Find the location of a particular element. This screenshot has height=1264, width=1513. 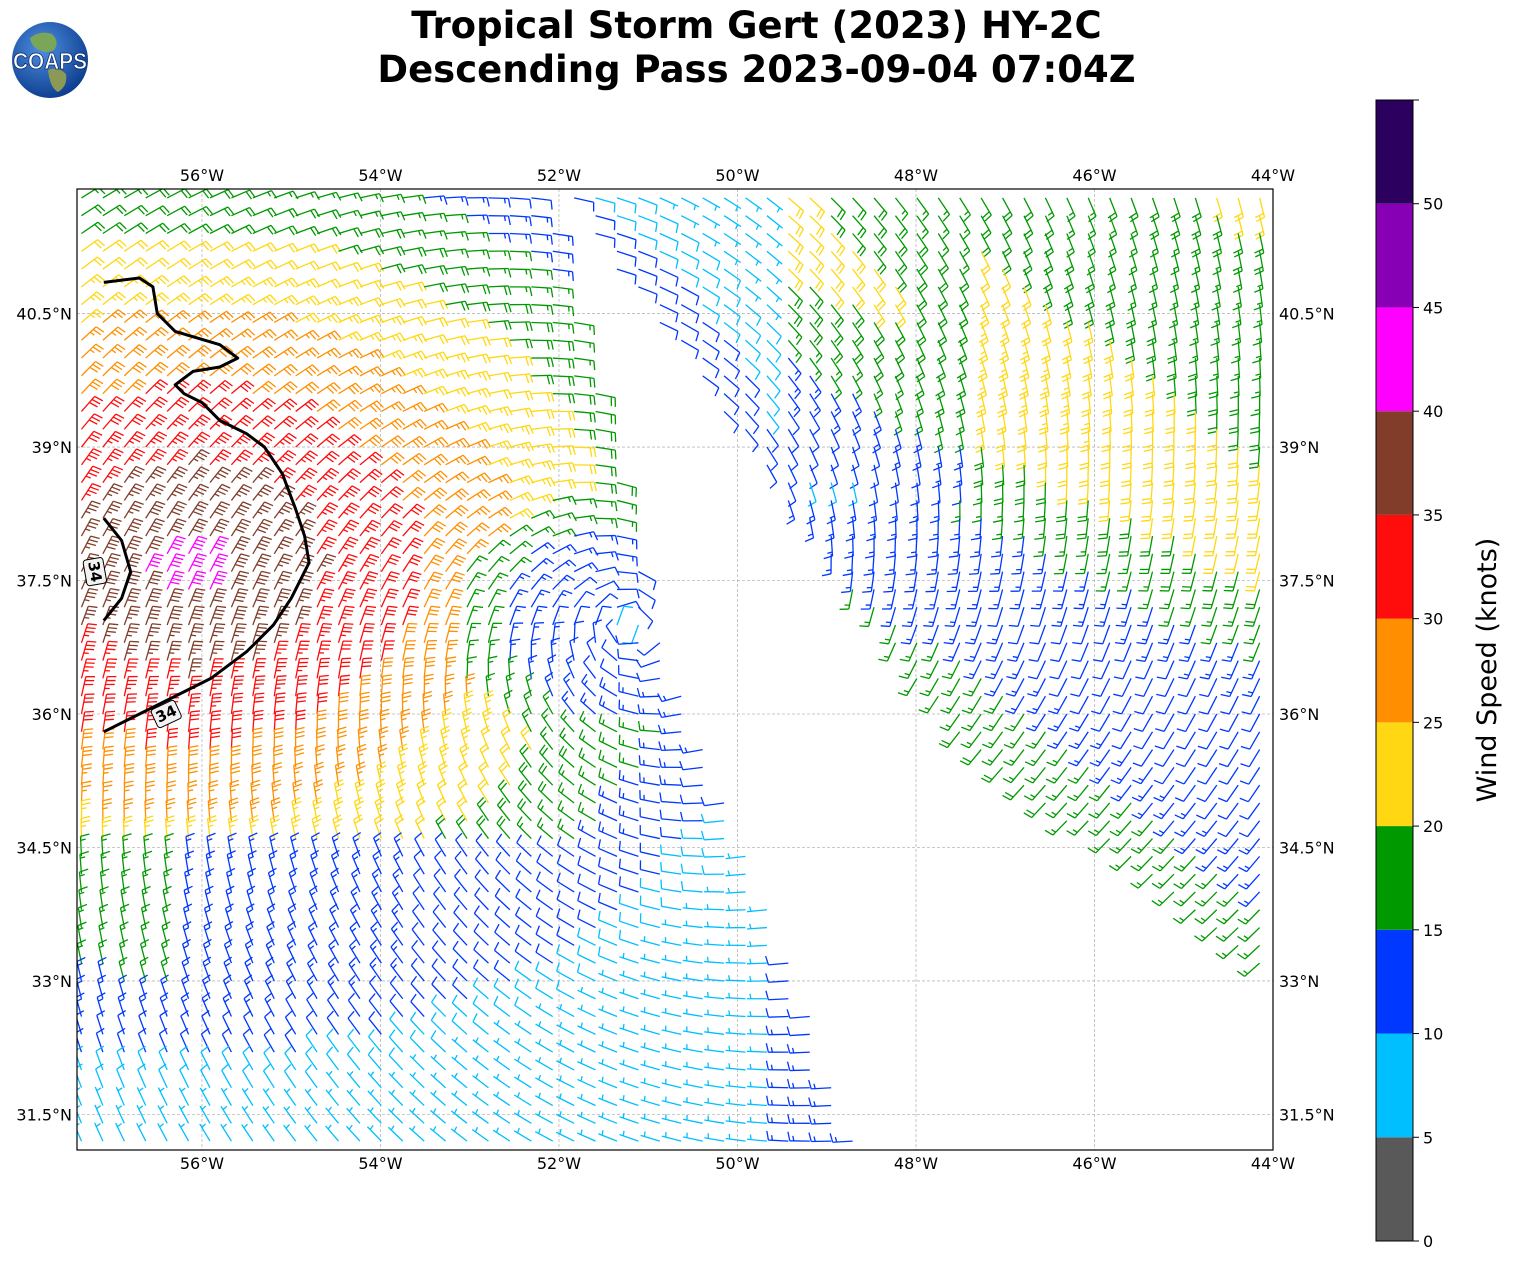

lon-tick-label-bottom: 54°W is located at coordinates (380, 1163).